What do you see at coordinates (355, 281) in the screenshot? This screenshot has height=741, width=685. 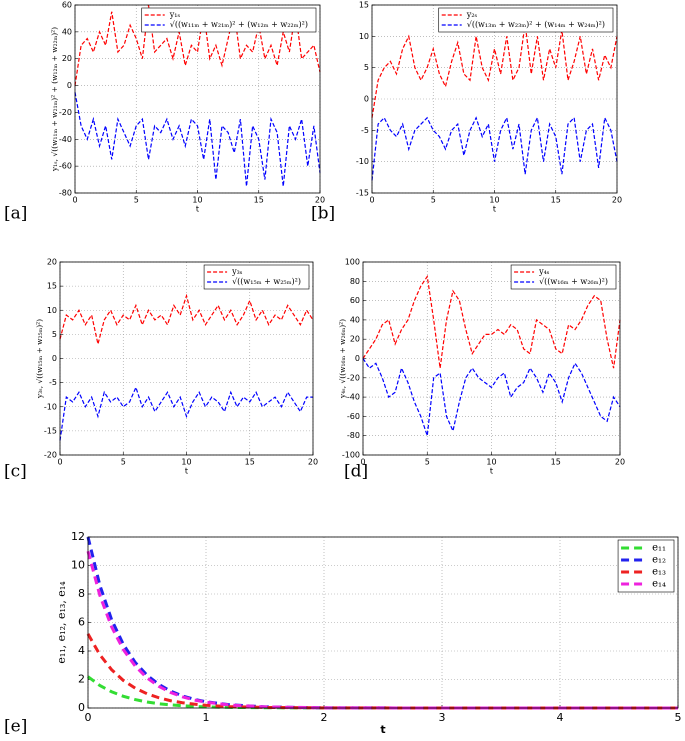 I see `y-tick-label: 80` at bounding box center [355, 281].